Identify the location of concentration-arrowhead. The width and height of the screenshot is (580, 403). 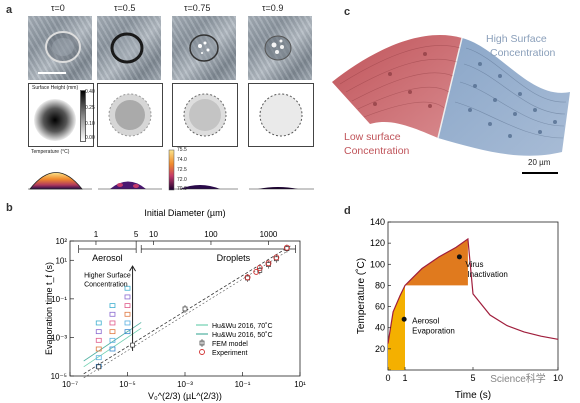
(132, 268).